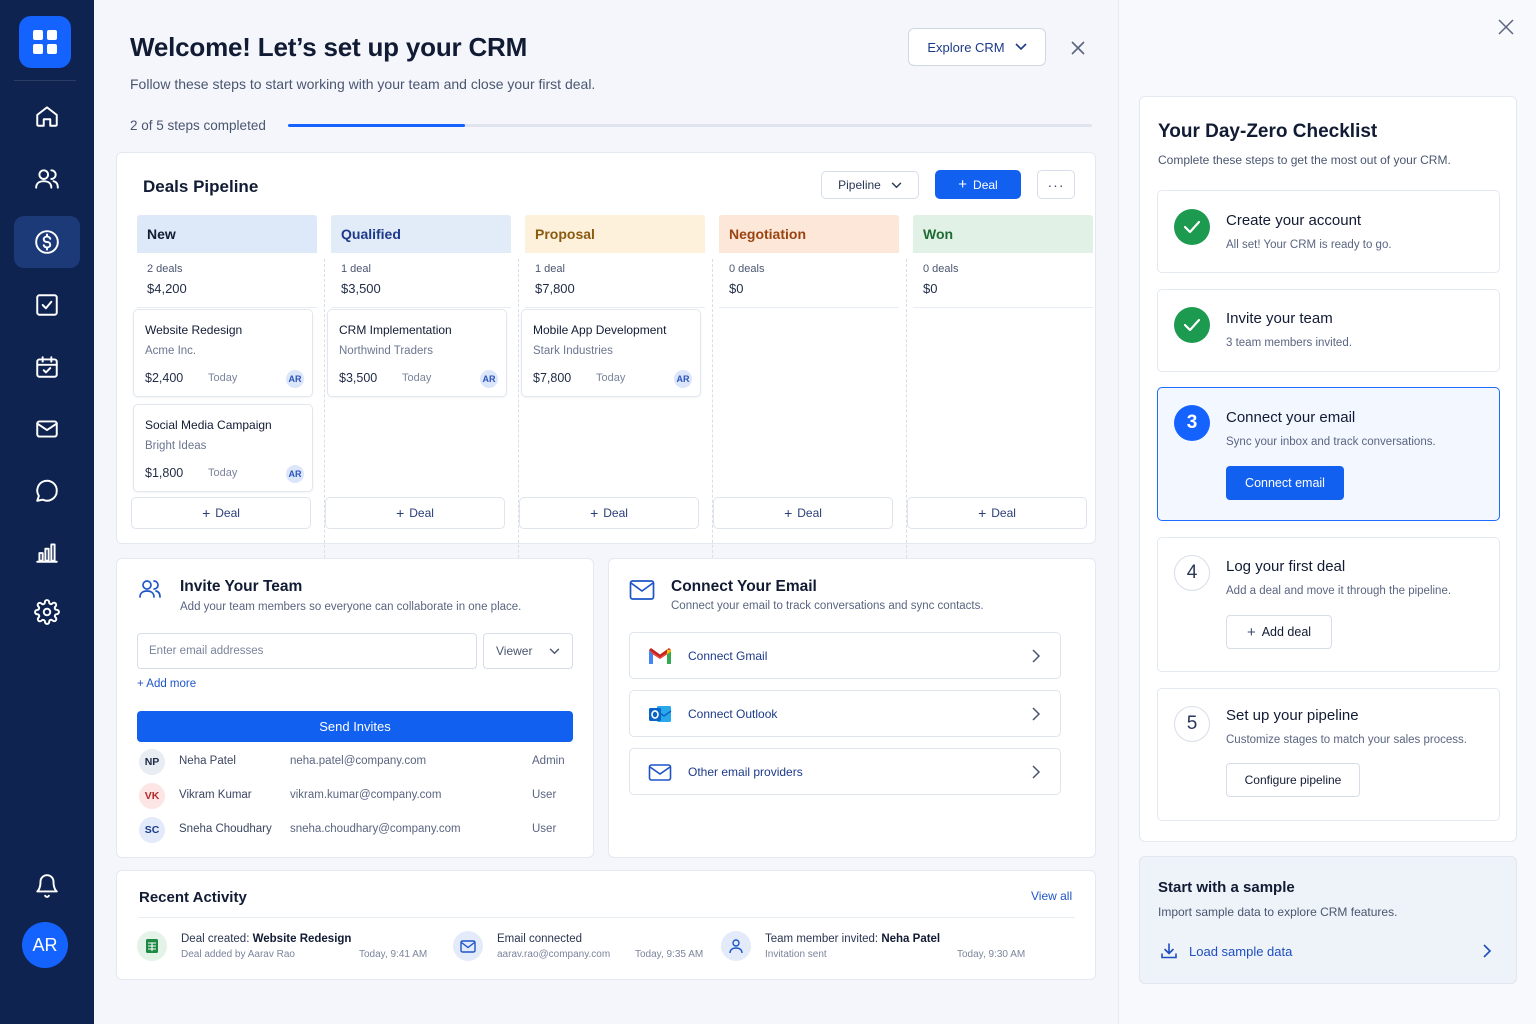  What do you see at coordinates (238, 954) in the screenshot?
I see `activity-subtitle: Deal added by Aarav Rao` at bounding box center [238, 954].